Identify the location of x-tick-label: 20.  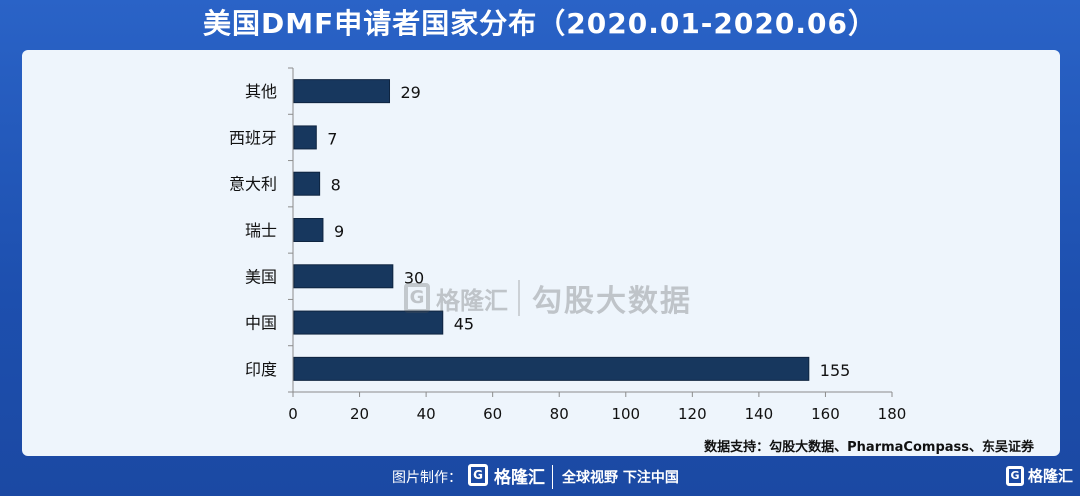
(359, 414).